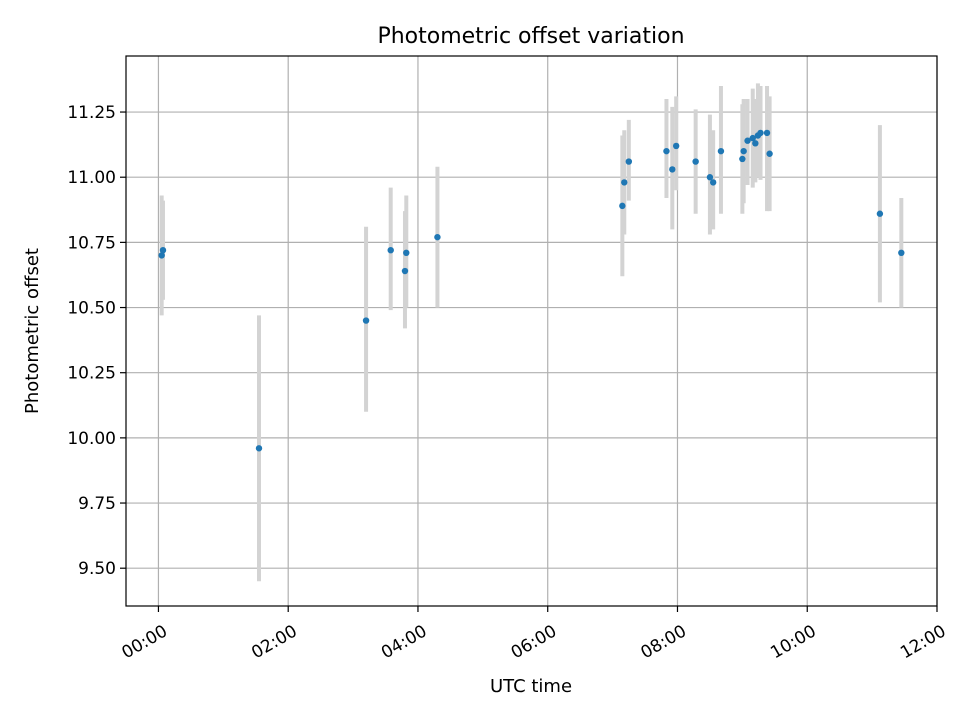 This screenshot has width=960, height=720. Describe the element at coordinates (91, 439) in the screenshot. I see `y-tick-label: 10.00` at that location.